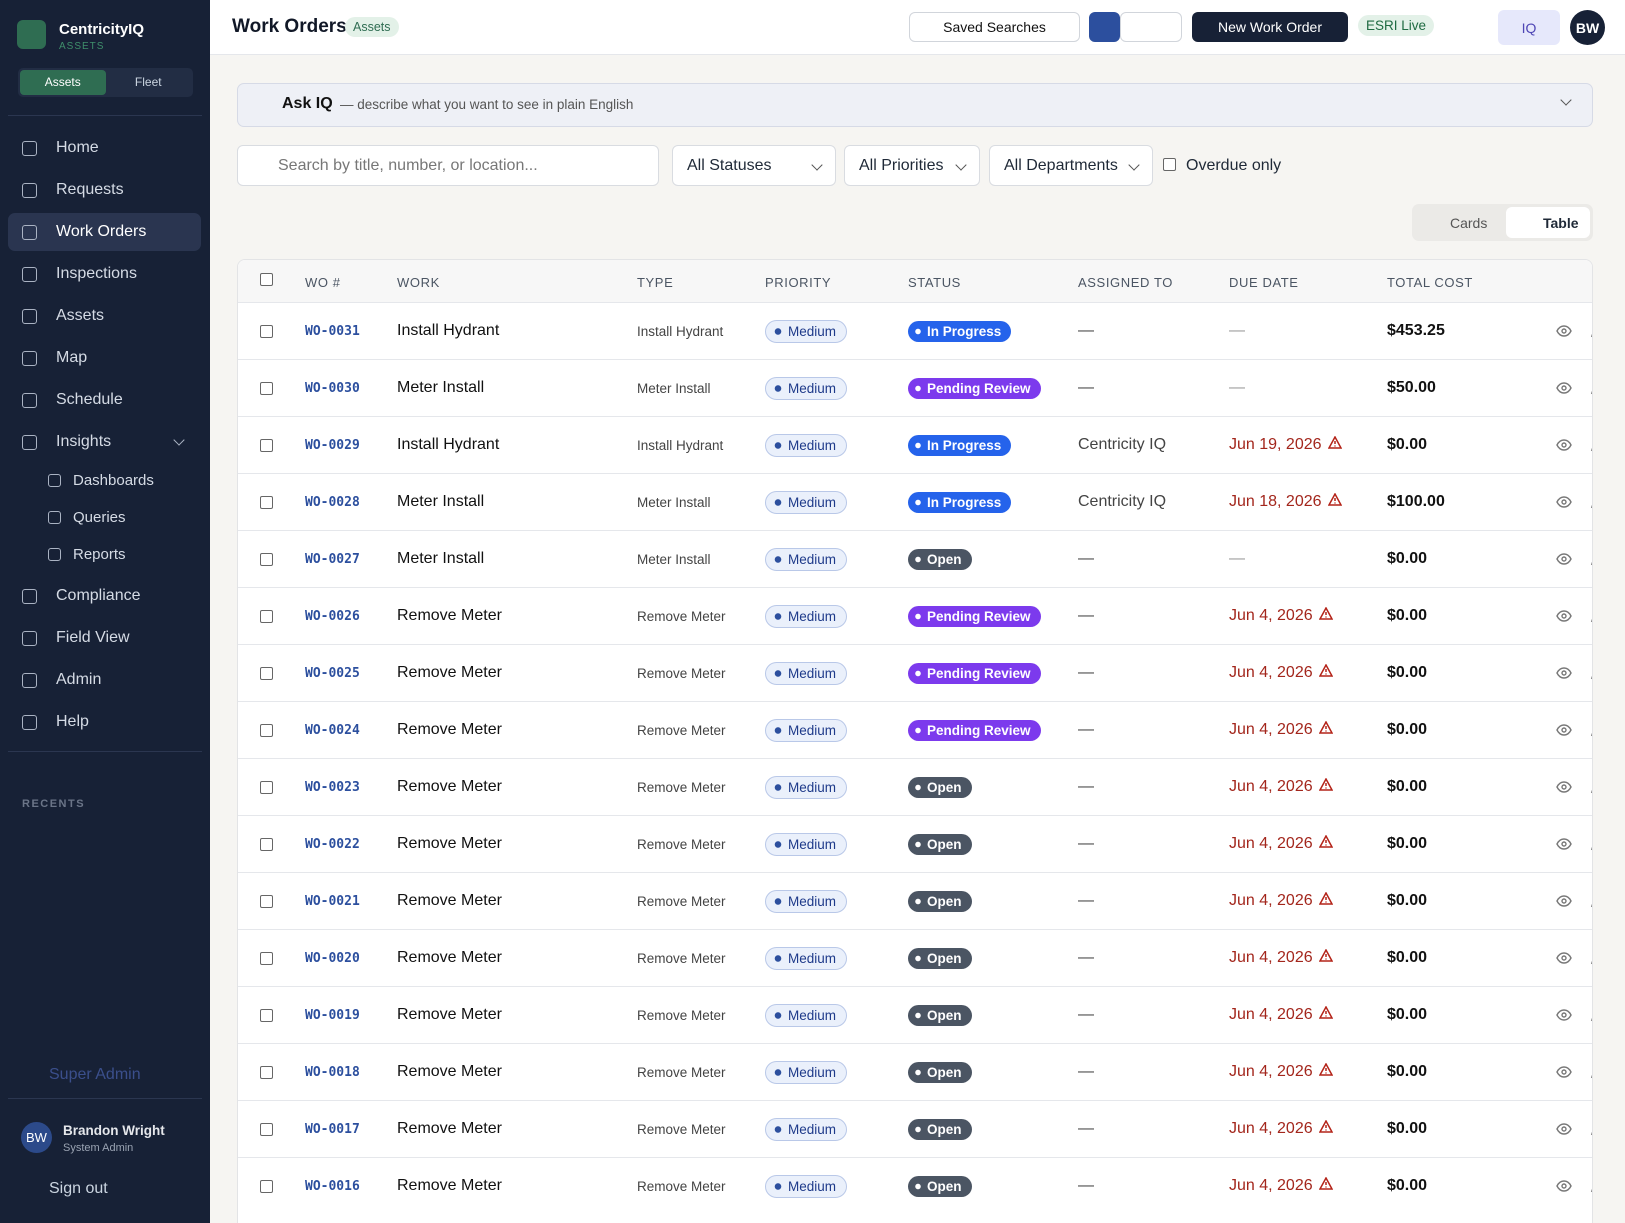 The height and width of the screenshot is (1223, 1625). I want to click on wo-number: WO-0020, so click(332, 958).